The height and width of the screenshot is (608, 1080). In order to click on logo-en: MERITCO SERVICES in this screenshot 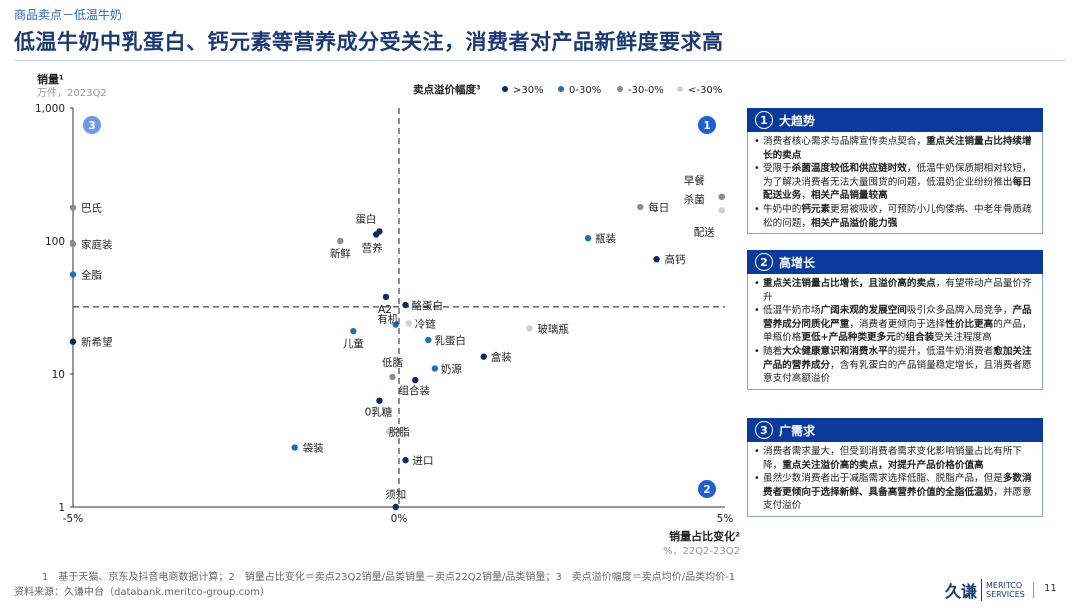, I will do `click(1005, 590)`.